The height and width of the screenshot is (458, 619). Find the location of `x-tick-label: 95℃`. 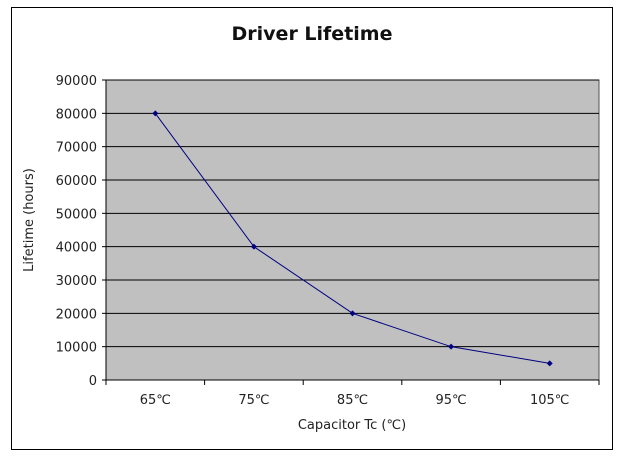

x-tick-label: 95℃ is located at coordinates (451, 400).